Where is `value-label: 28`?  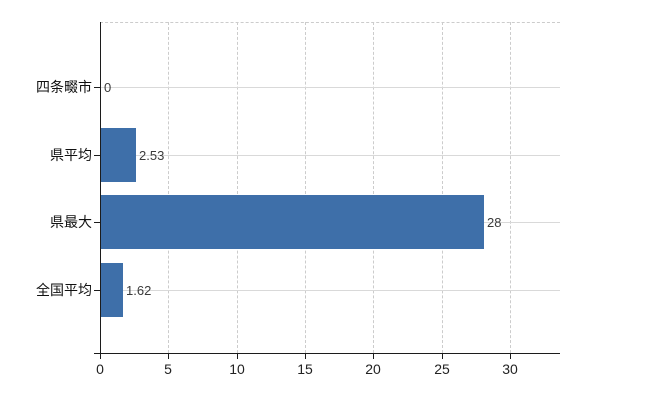 value-label: 28 is located at coordinates (494, 222).